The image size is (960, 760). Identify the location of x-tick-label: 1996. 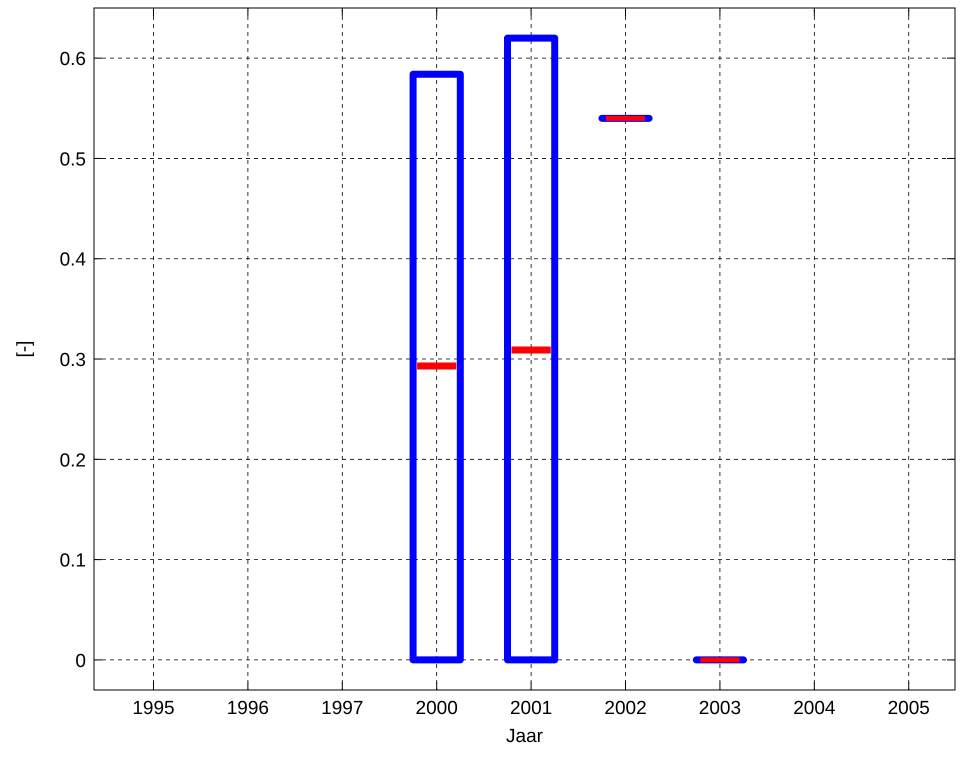
(248, 708).